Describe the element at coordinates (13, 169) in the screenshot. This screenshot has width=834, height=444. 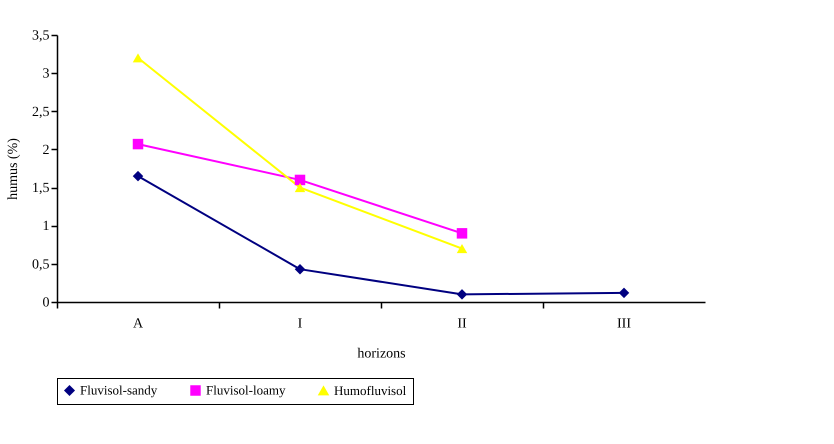
I see `y-axis-title: humus (%)` at that location.